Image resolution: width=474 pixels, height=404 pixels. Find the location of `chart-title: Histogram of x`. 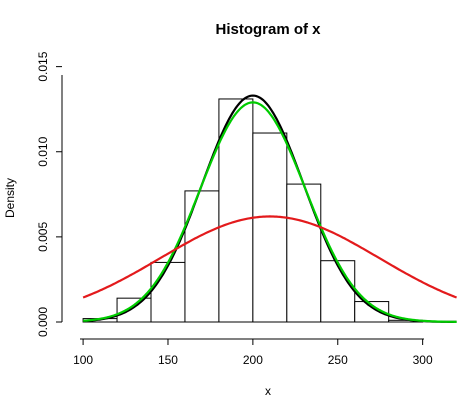

chart-title: Histogram of x is located at coordinates (268, 29).